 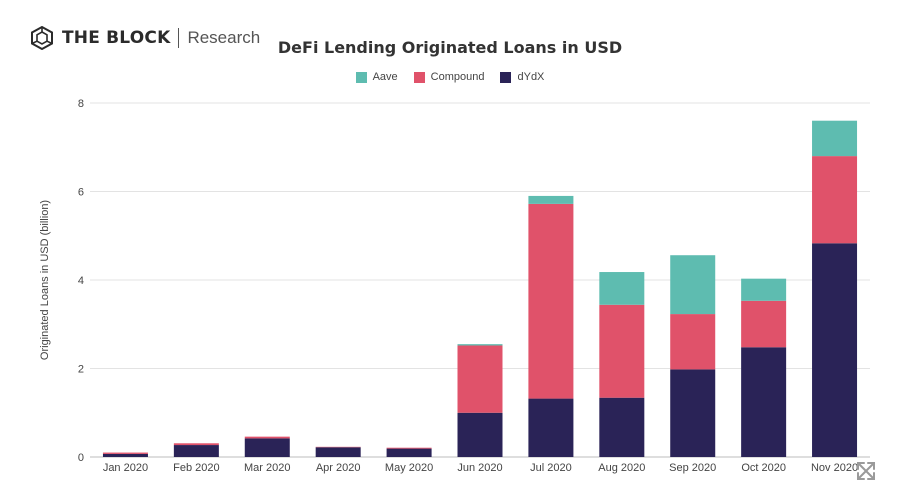 I want to click on legend-item-aave: Aave, so click(x=376, y=77).